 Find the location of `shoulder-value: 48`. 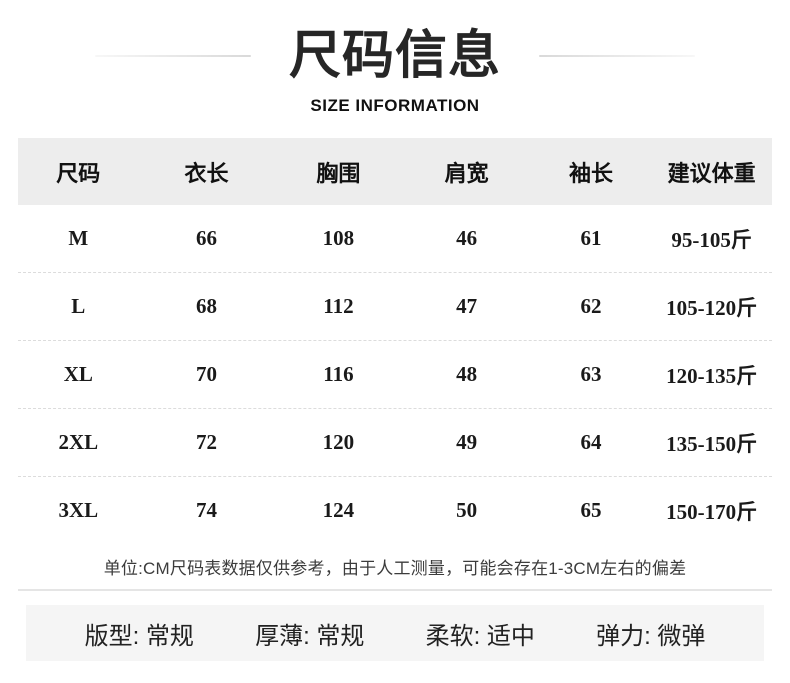

shoulder-value: 48 is located at coordinates (467, 374).